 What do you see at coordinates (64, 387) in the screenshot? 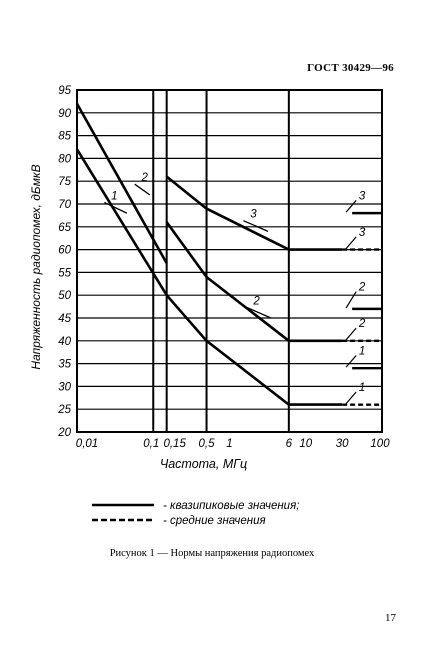
I see `y-tick-label: 30` at bounding box center [64, 387].